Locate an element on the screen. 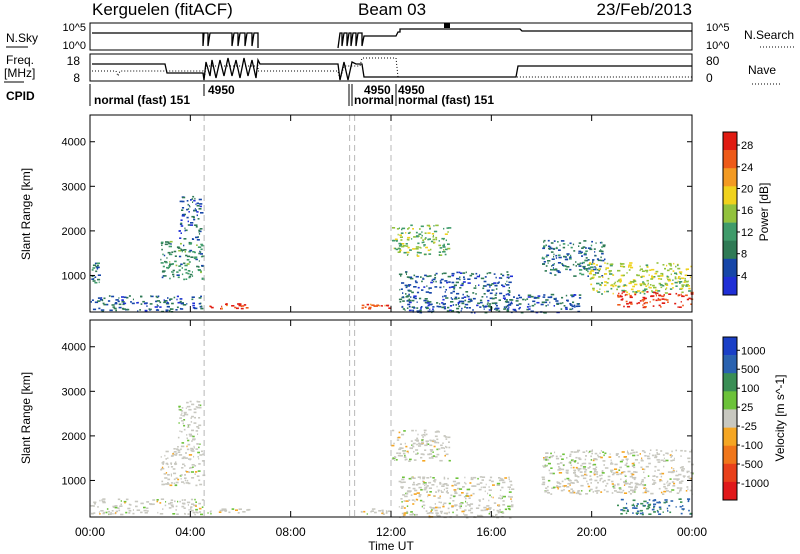 The height and width of the screenshot is (554, 800). y-tick-label: 2000 is located at coordinates (74, 232).